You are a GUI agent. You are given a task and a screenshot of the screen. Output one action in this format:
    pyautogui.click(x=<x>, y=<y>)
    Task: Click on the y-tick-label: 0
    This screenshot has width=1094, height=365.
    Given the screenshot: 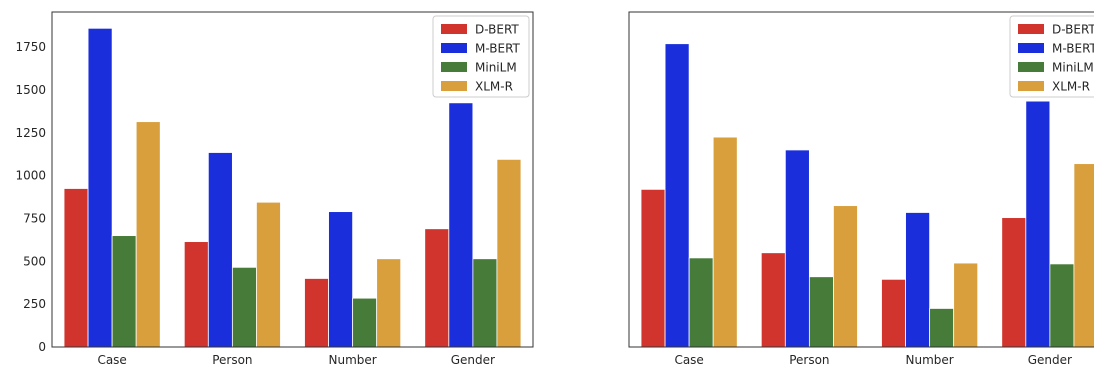 What is the action you would take?
    pyautogui.click(x=42, y=347)
    